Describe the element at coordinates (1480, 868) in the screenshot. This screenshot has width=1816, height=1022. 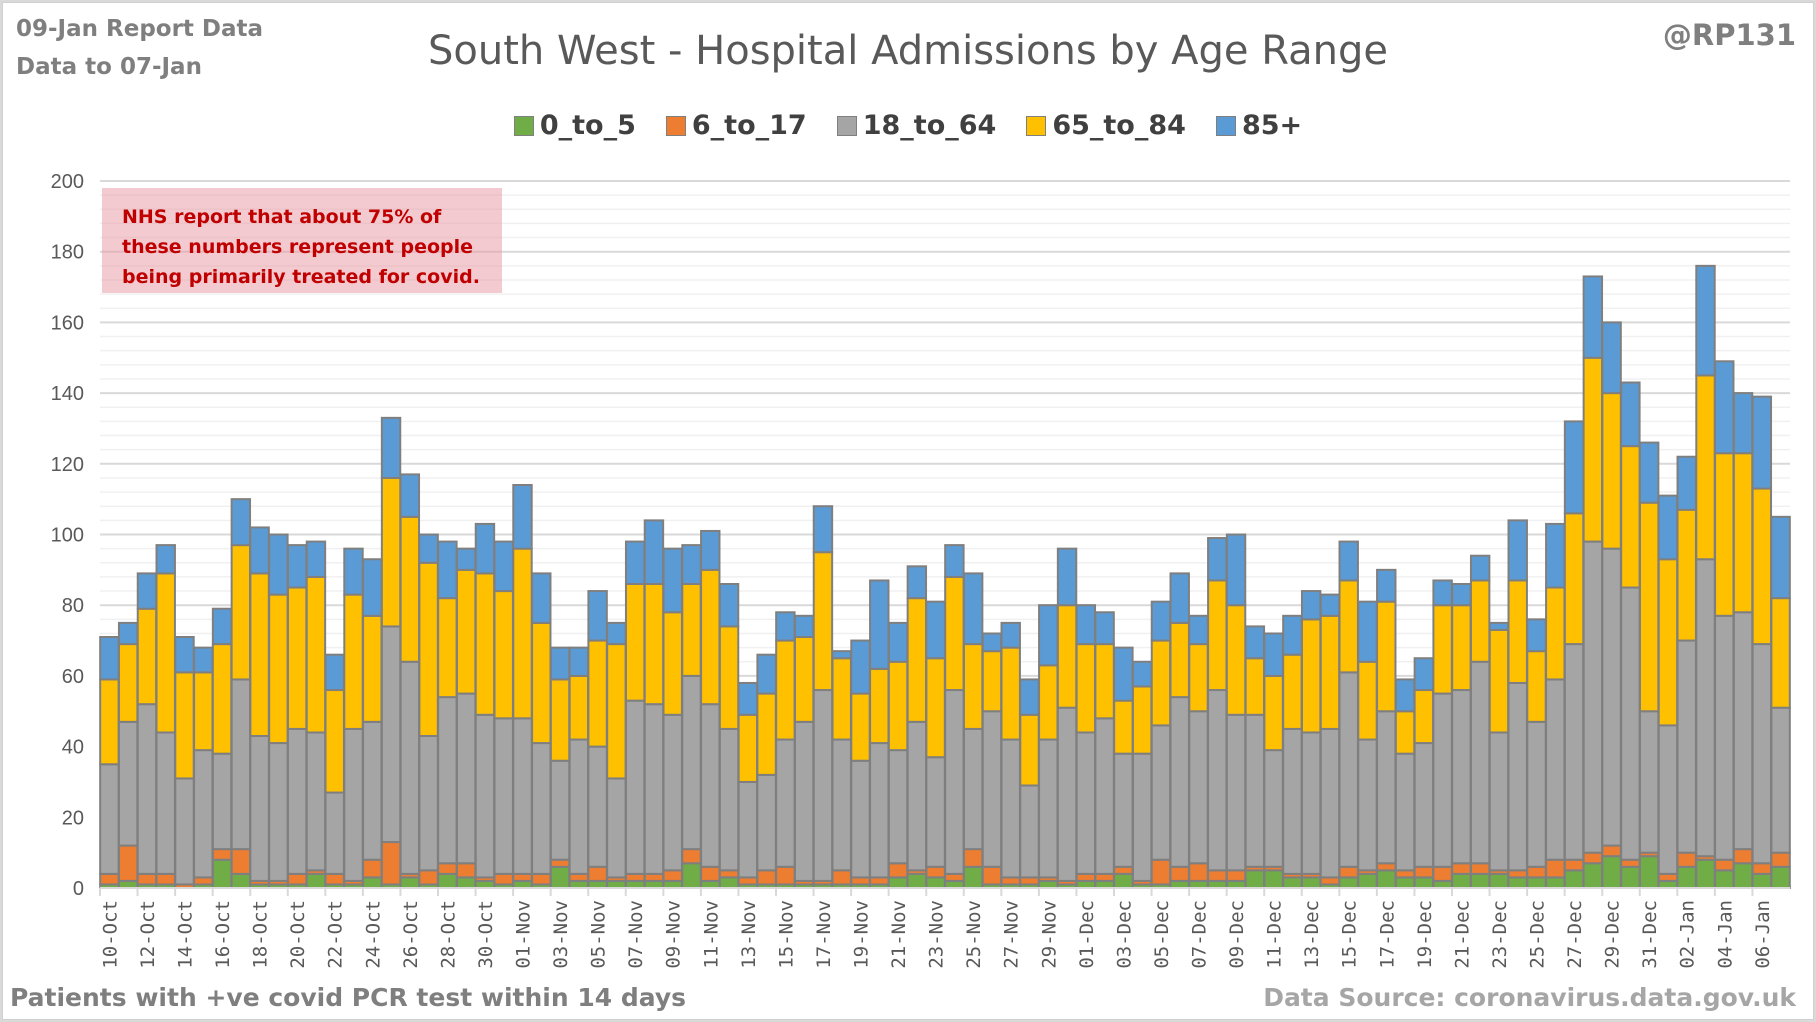
I see `bar-6-to-17-22-Dec` at that location.